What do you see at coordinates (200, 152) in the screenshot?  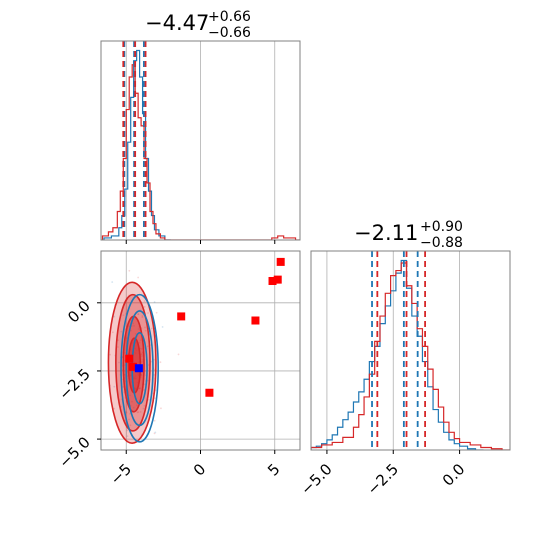 I see `hist-x-series-red` at bounding box center [200, 152].